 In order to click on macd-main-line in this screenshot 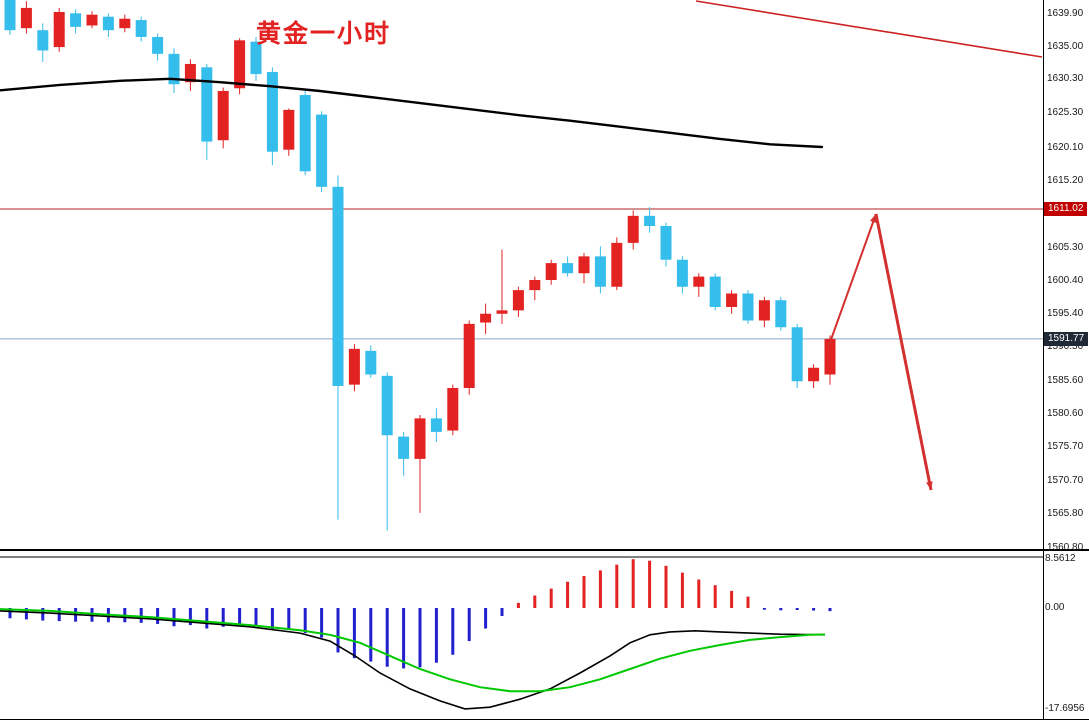, I will do `click(413, 660)`.